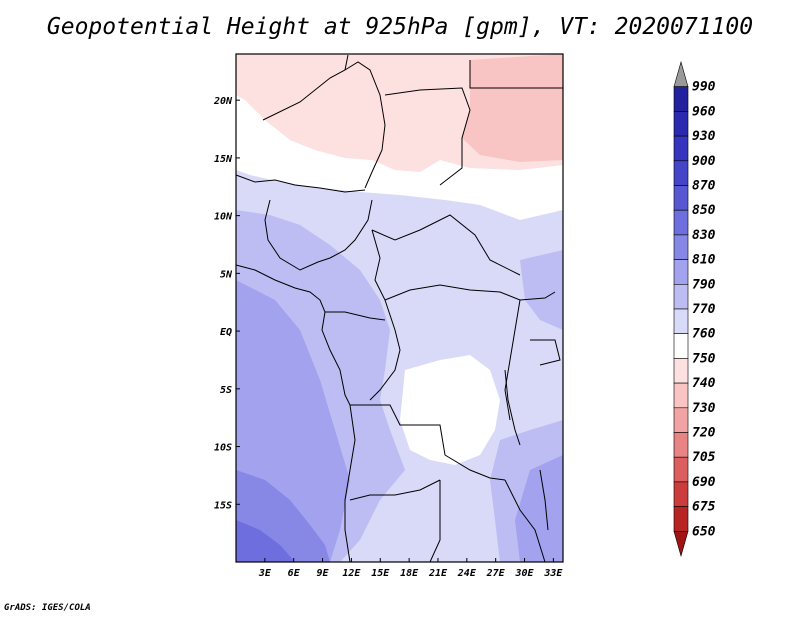 This screenshot has width=800, height=618. I want to click on lon-tick-label: 18E, so click(409, 573).